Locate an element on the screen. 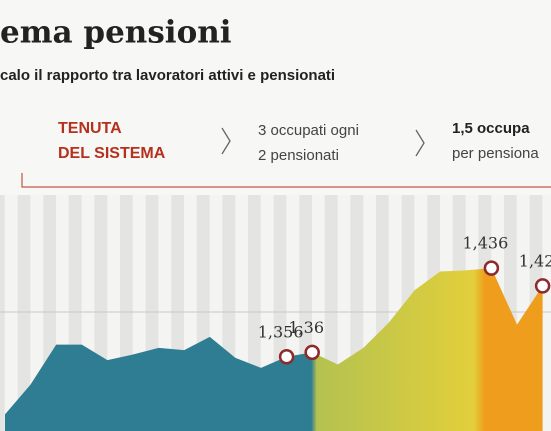  annotation: 3 occupati ogni is located at coordinates (308, 130).